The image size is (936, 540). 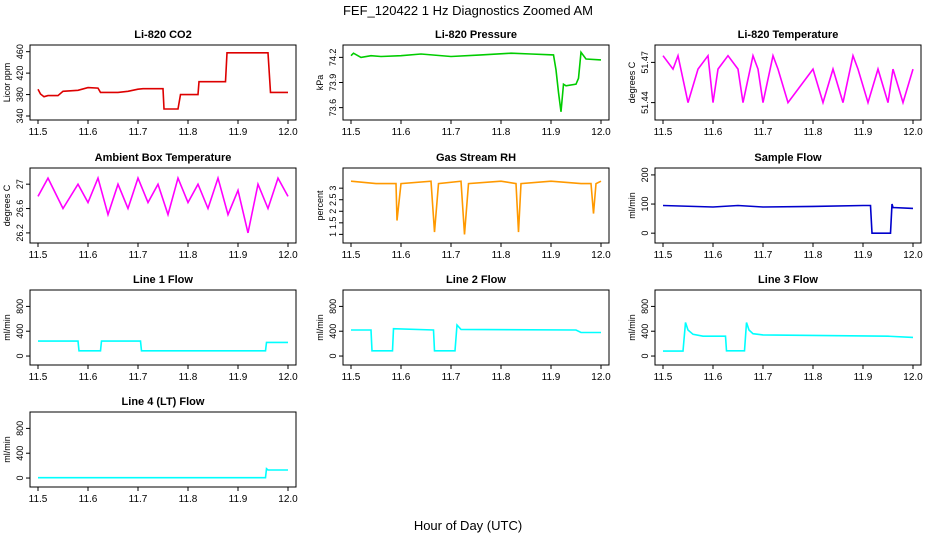 What do you see at coordinates (788, 158) in the screenshot?
I see `panel-6-title: Sample Flow` at bounding box center [788, 158].